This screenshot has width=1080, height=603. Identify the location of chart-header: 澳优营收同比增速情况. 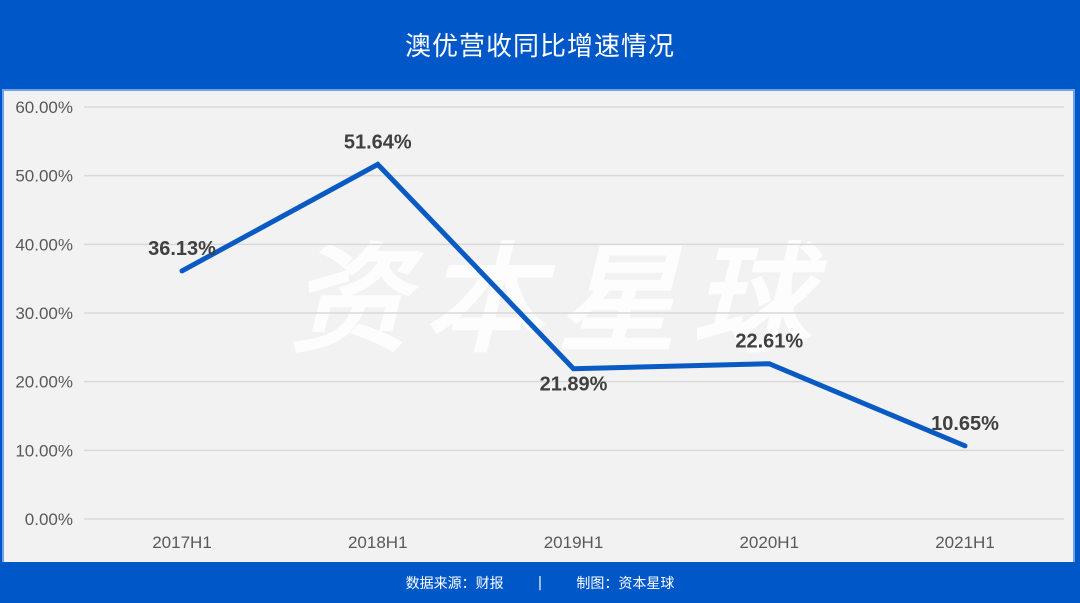
(540, 44).